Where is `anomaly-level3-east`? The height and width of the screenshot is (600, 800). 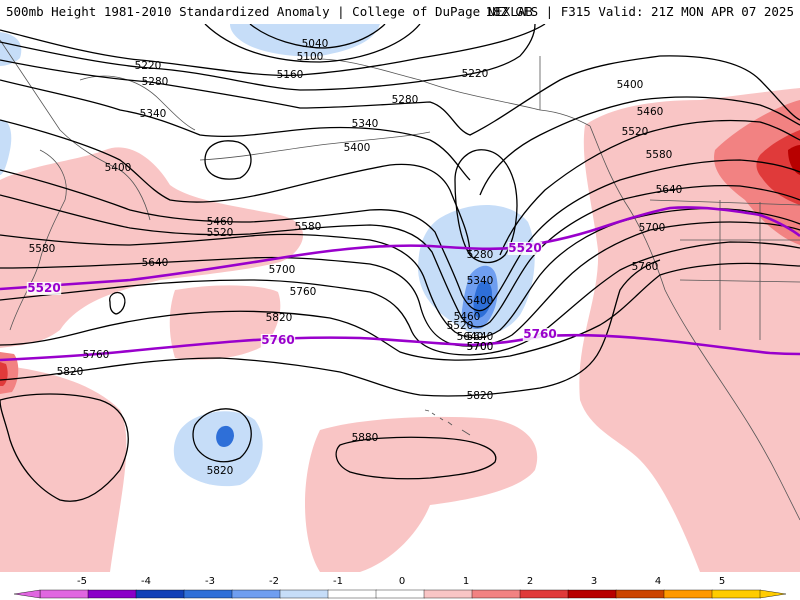
anomaly-level3-east is located at coordinates (778, 167).